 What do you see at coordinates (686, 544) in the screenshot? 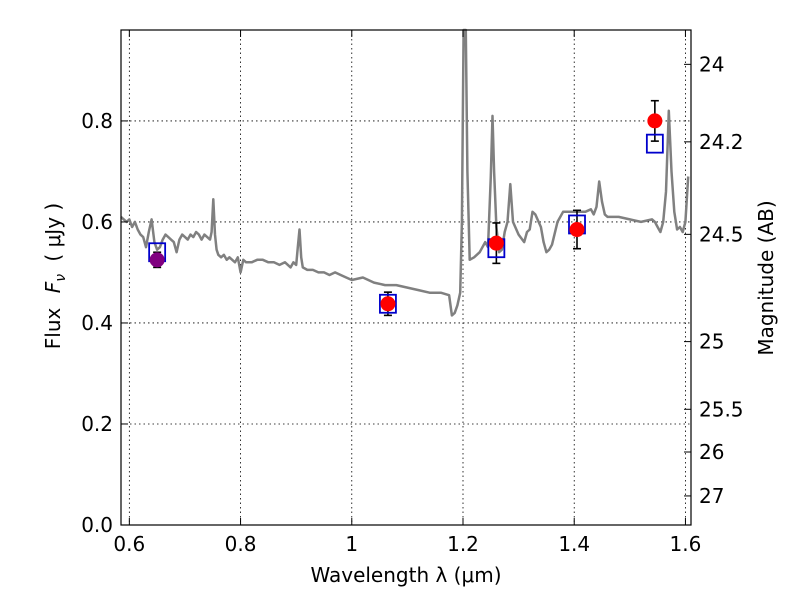
I see `x-tick-label: 1.6` at bounding box center [686, 544].